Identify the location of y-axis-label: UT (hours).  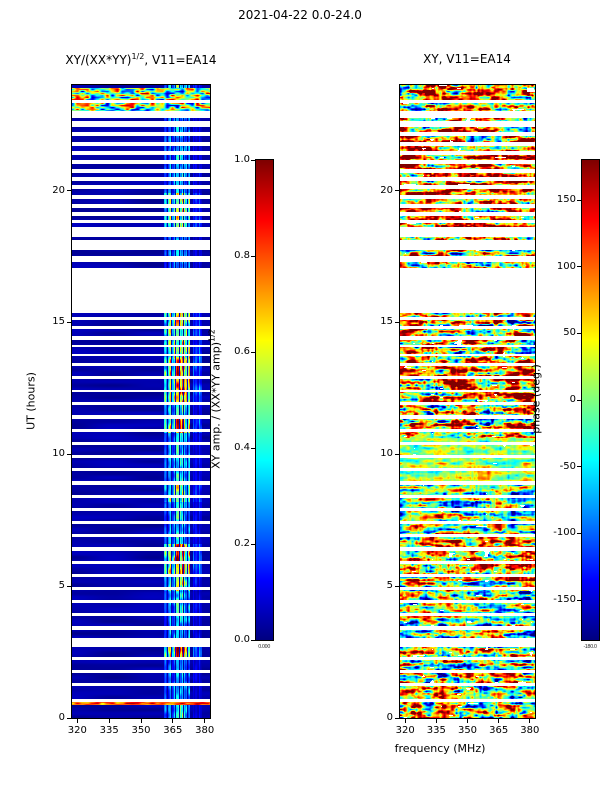
(31, 401).